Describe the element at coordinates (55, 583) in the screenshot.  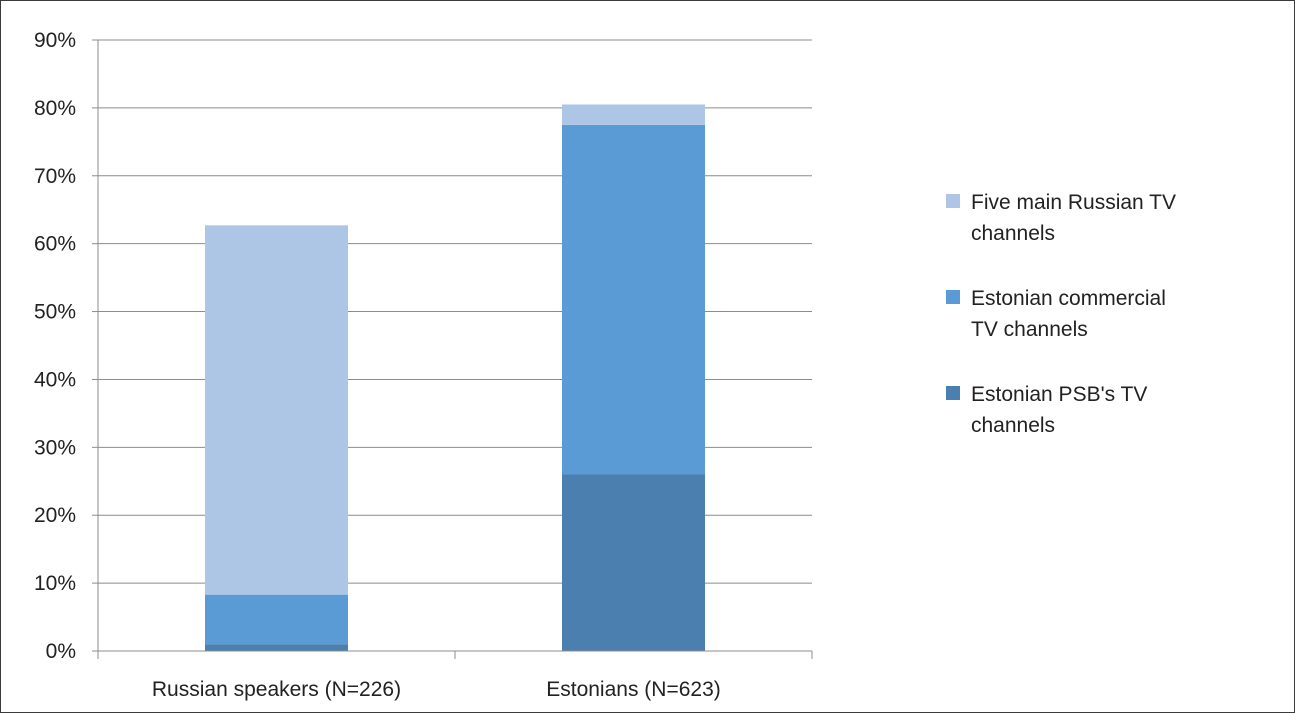
I see `y-tick-label: 10%` at that location.